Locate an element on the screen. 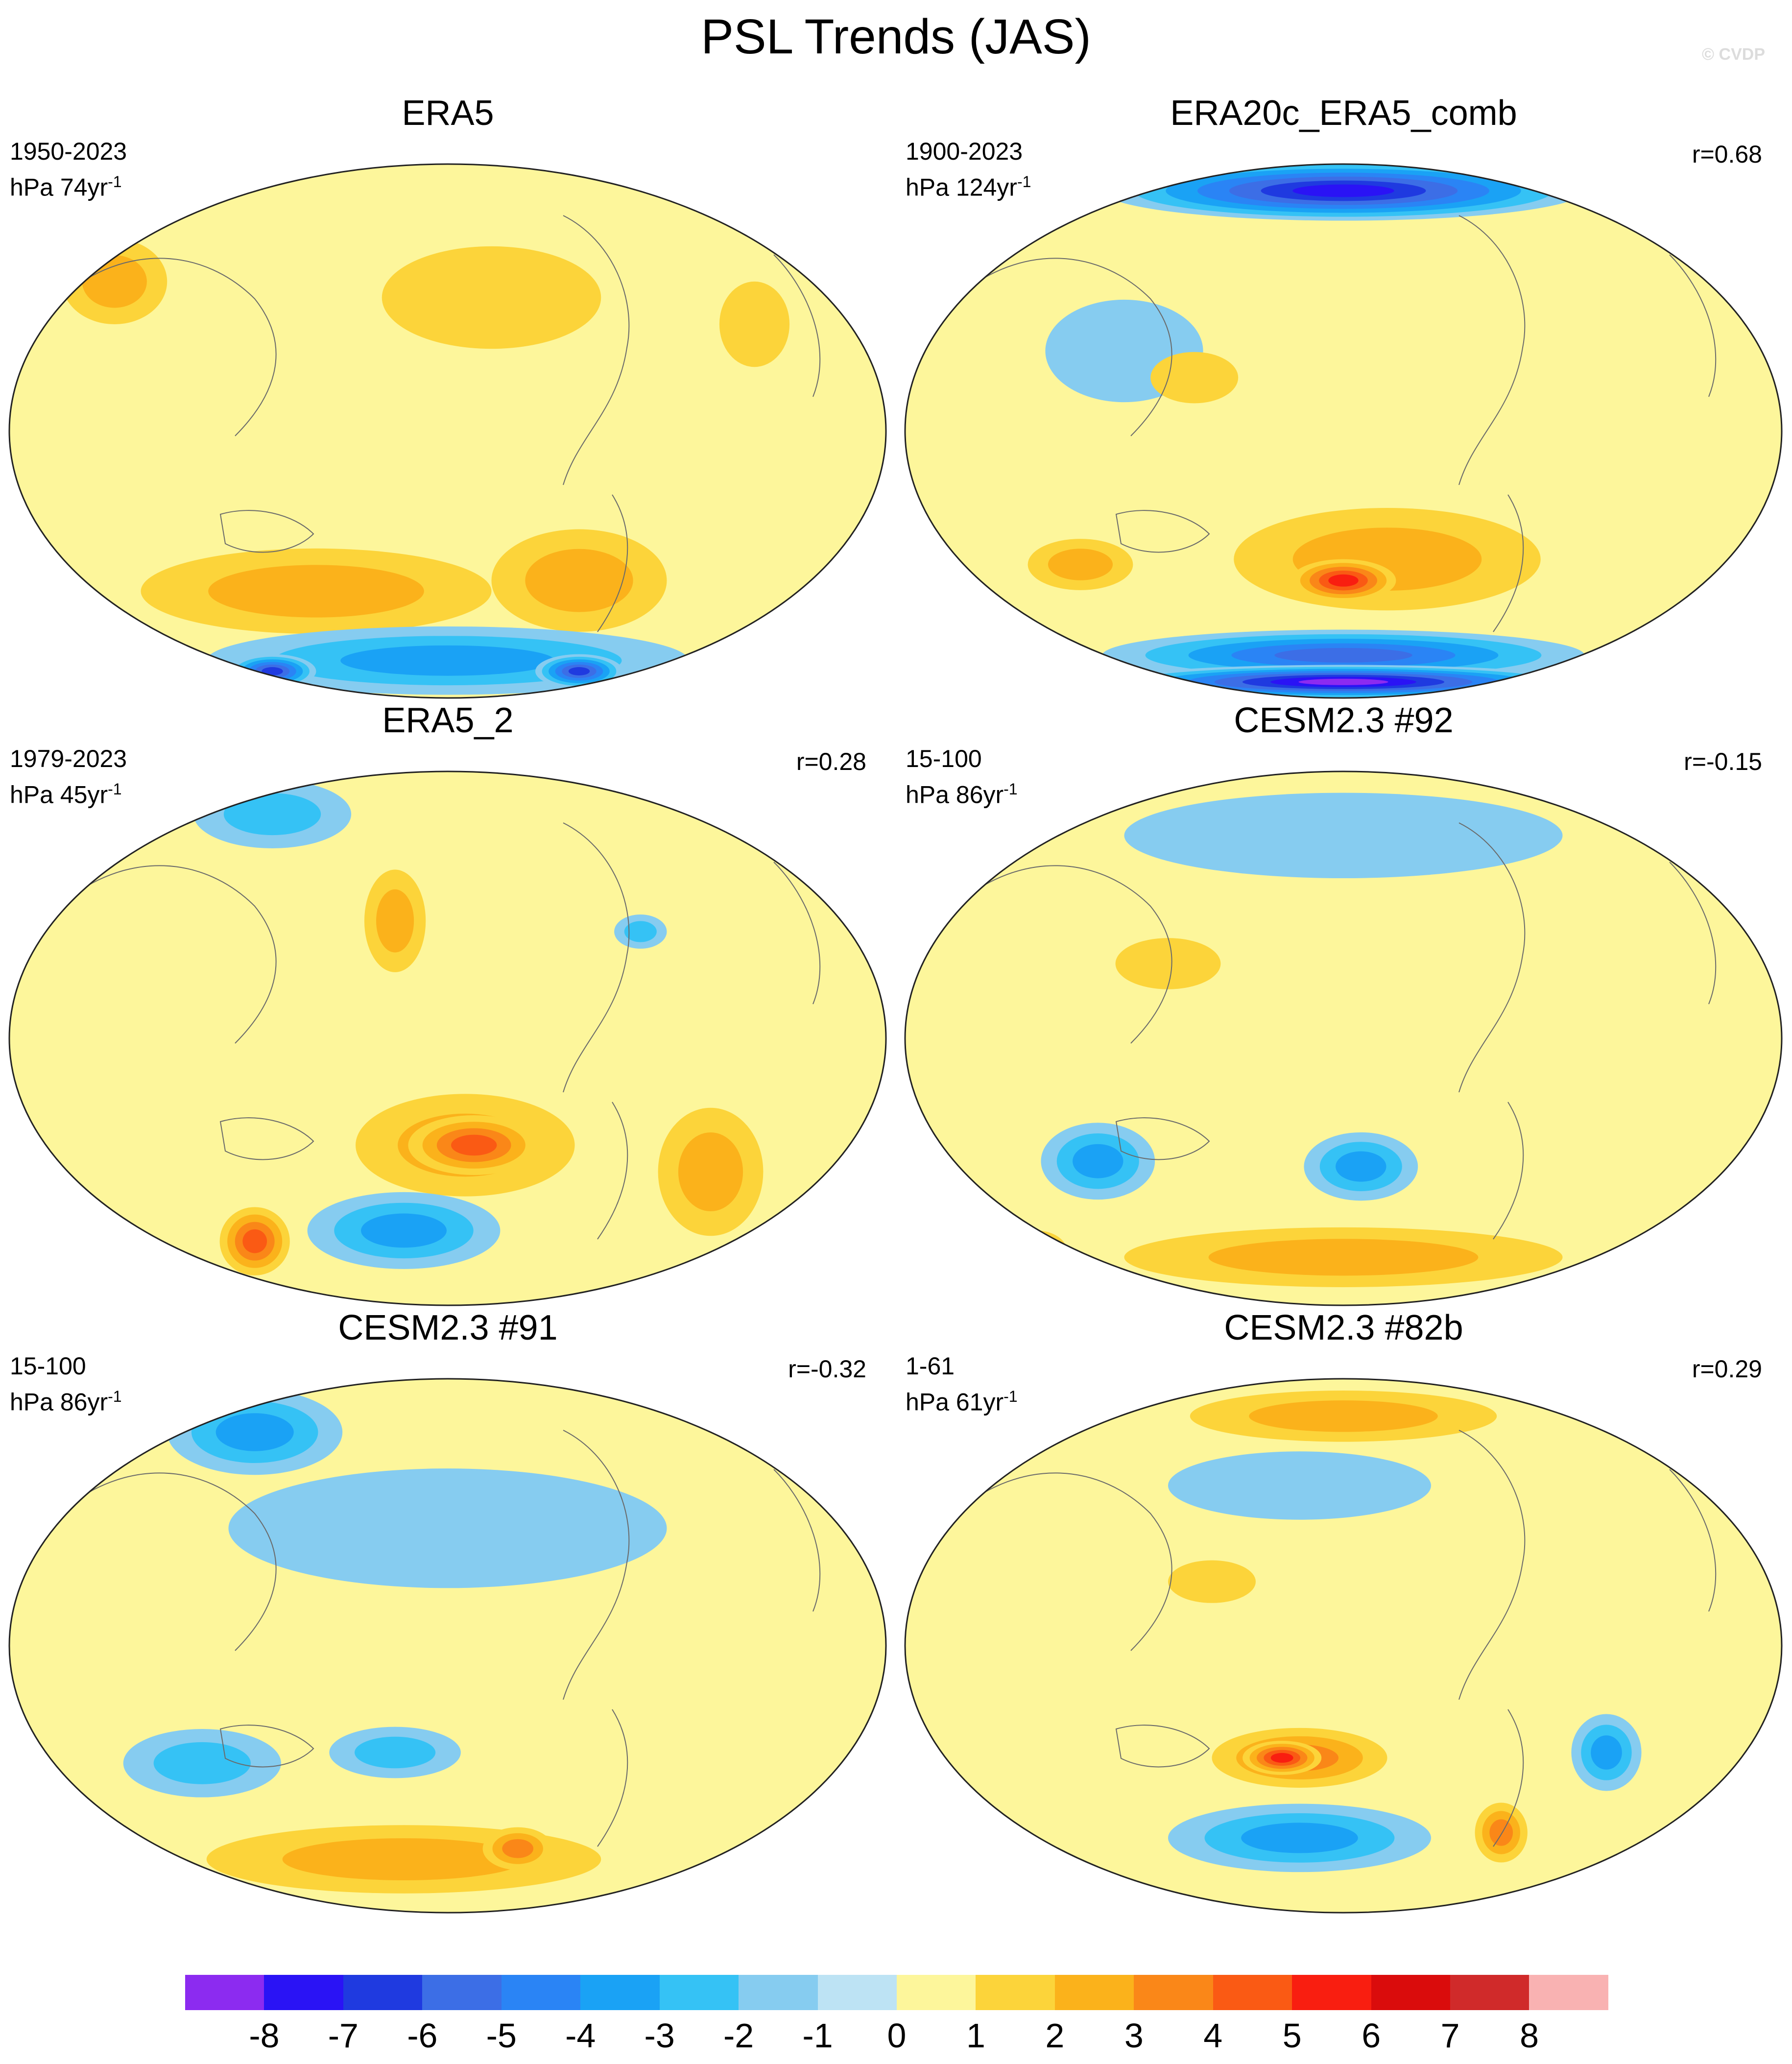 The width and height of the screenshot is (1792, 2064). panel-period: 1950-2023 hPa 74yr-1 is located at coordinates (68, 169).